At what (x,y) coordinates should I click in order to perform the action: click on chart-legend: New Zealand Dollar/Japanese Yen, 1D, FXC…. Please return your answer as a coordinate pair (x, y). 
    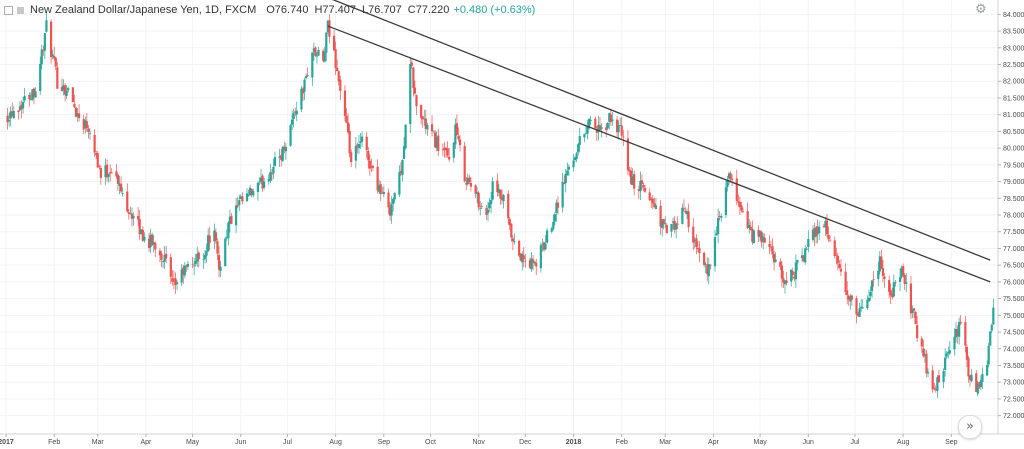
    Looking at the image, I should click on (269, 10).